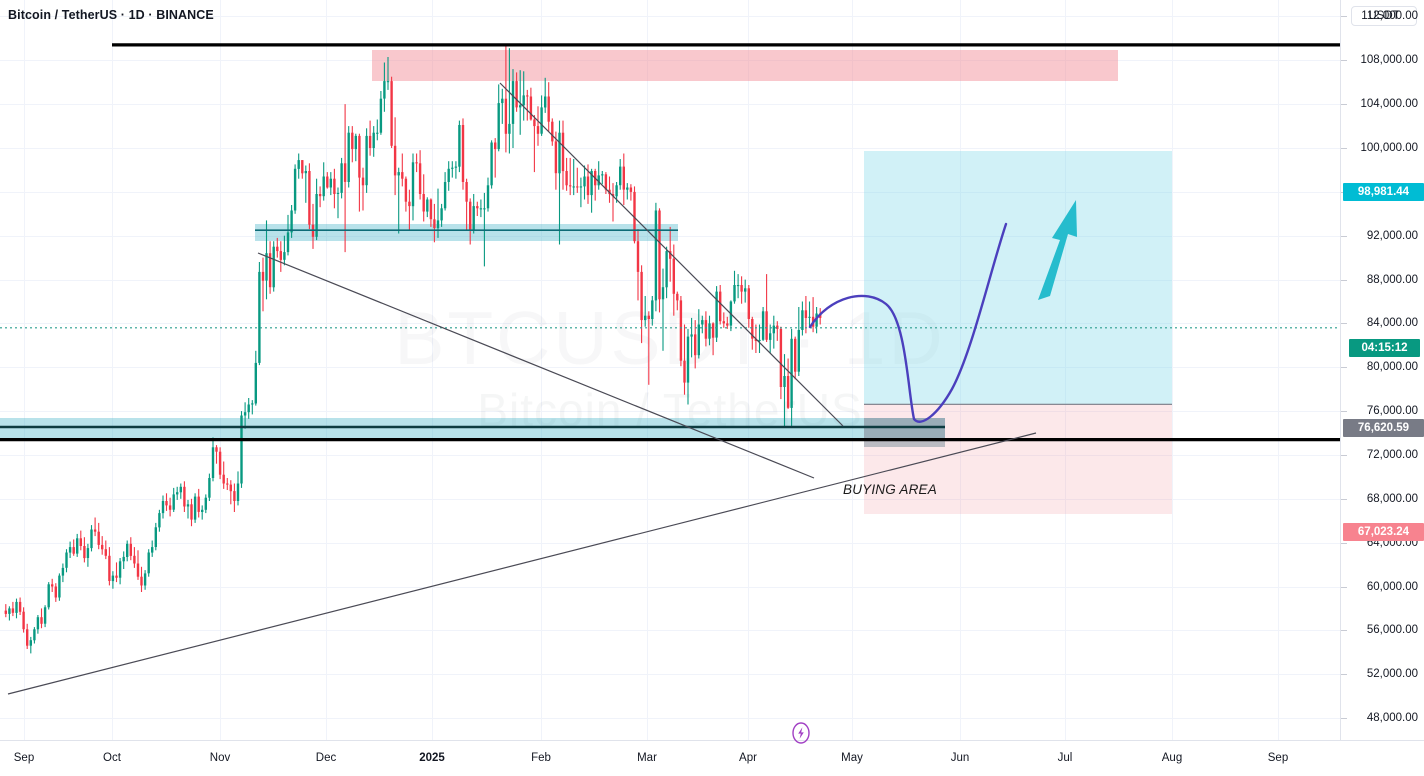  Describe the element at coordinates (1392, 542) in the screenshot. I see `price-axis-tick-label: 64,000.00` at that location.